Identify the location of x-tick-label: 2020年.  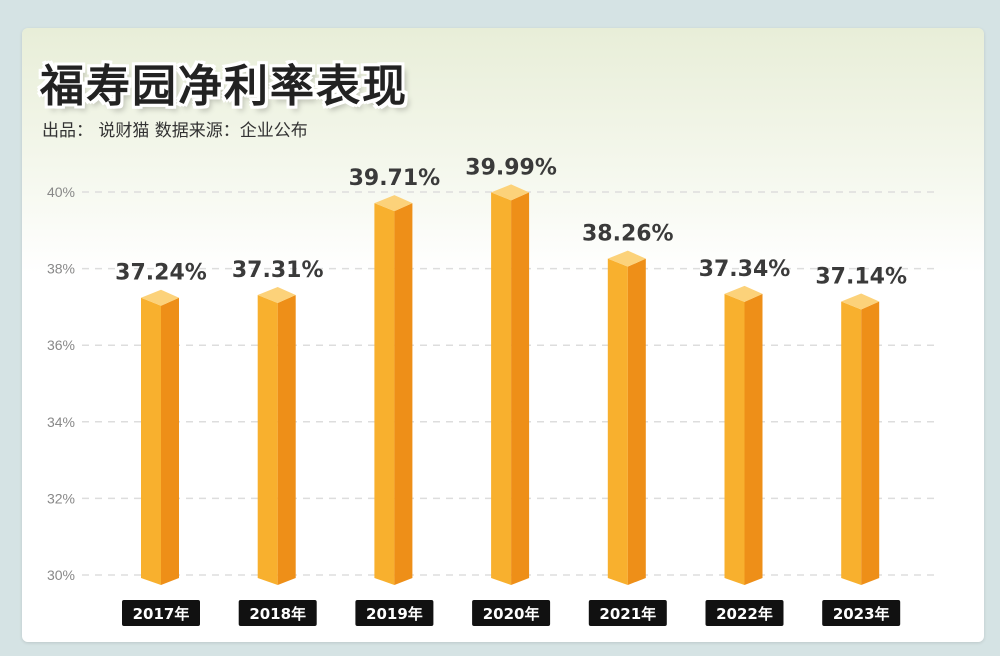
(511, 613).